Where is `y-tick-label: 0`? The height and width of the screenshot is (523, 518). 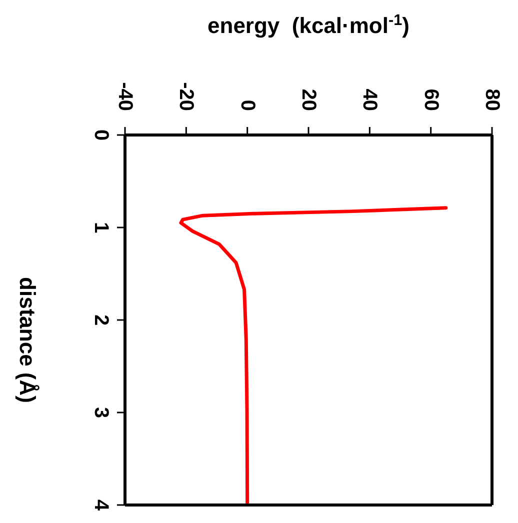 y-tick-label: 0 is located at coordinates (101, 135).